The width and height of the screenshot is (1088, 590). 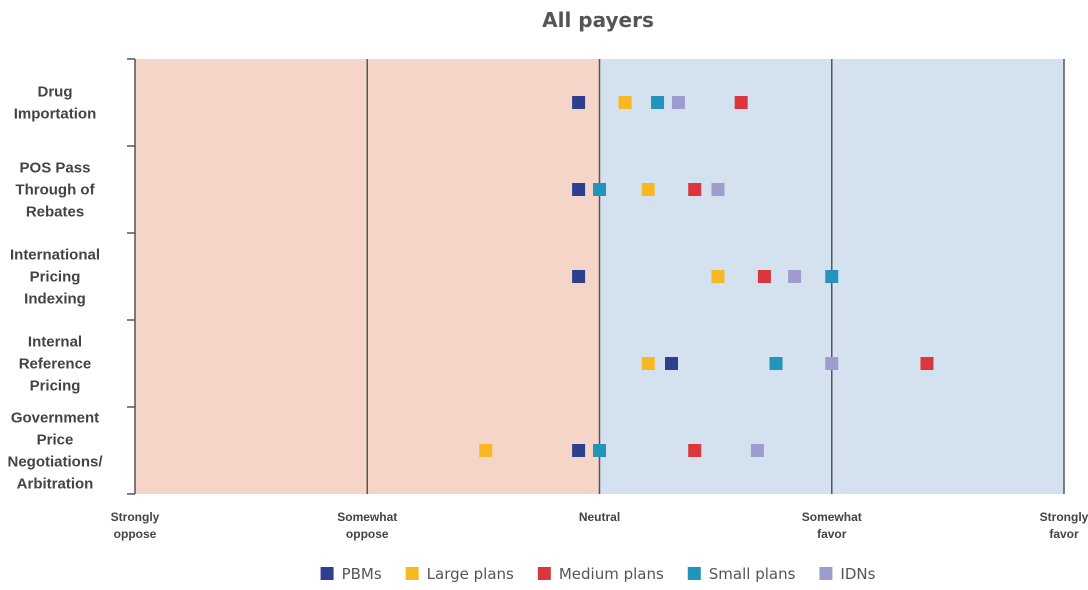 I want to click on category-label: Negotiations/, so click(x=55, y=462).